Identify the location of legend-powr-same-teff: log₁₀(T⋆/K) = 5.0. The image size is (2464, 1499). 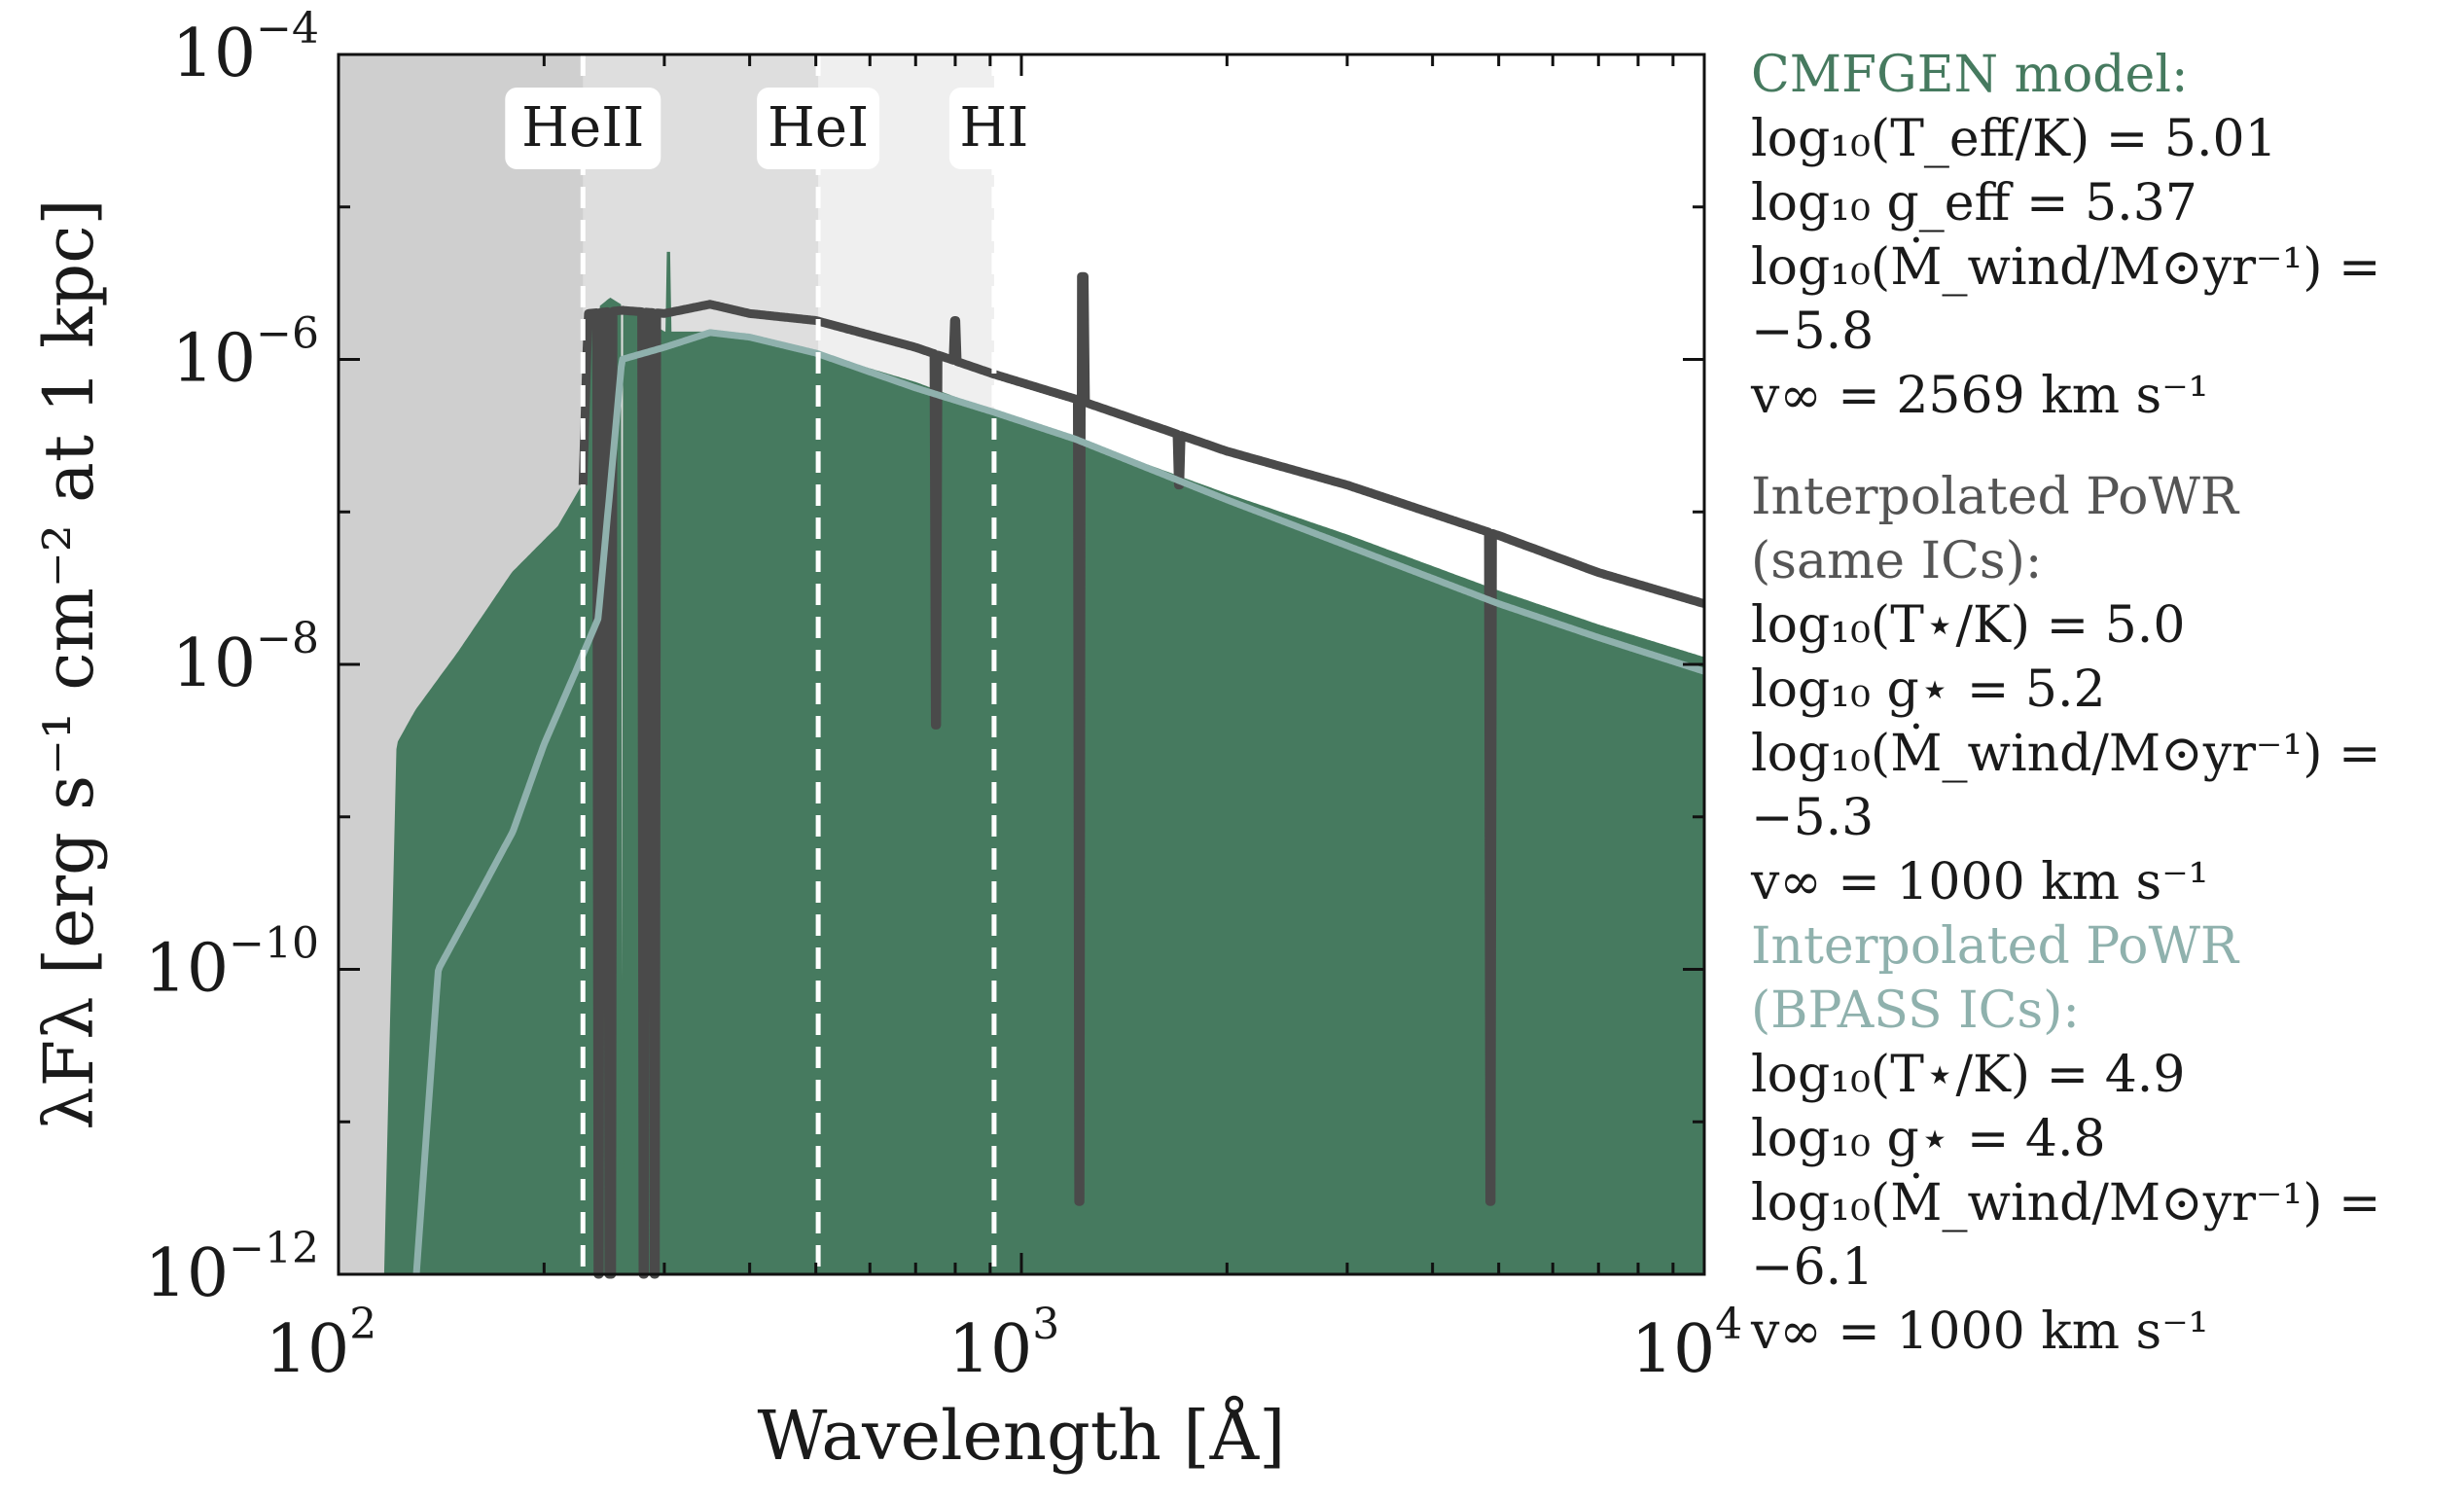
(1968, 625).